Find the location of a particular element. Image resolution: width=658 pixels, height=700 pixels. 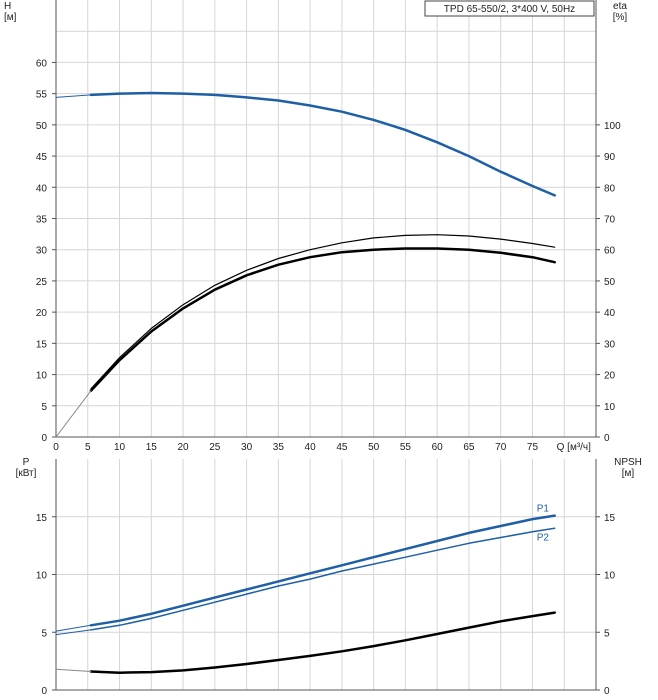

series-label-p2: P2 is located at coordinates (543, 537).